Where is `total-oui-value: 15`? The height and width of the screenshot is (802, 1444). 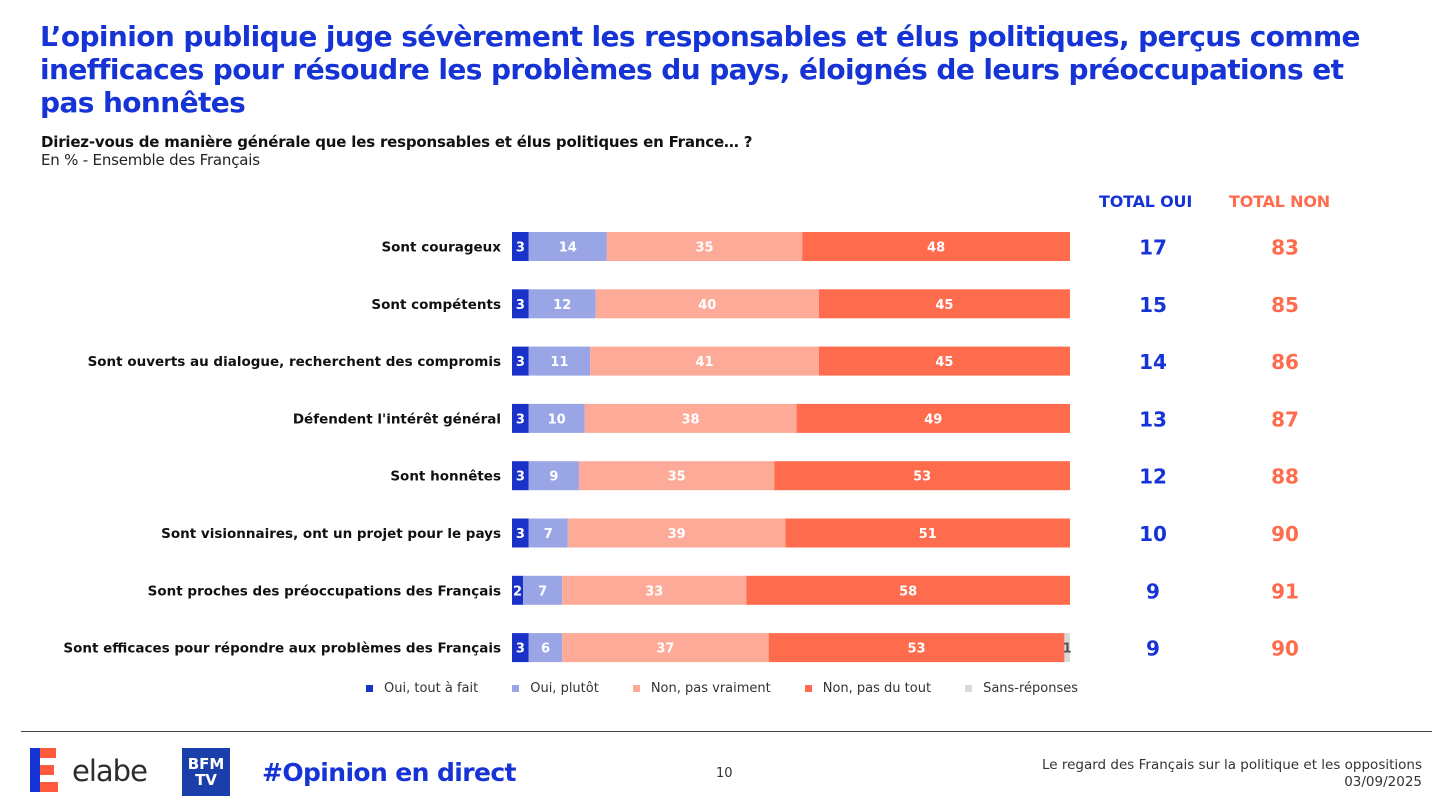
total-oui-value: 15 is located at coordinates (1153, 305).